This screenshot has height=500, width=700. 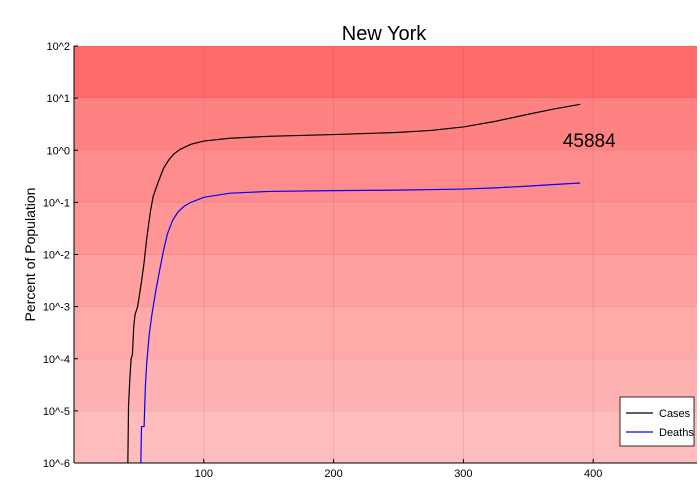 I want to click on annotation-label: 45884, so click(x=589, y=141).